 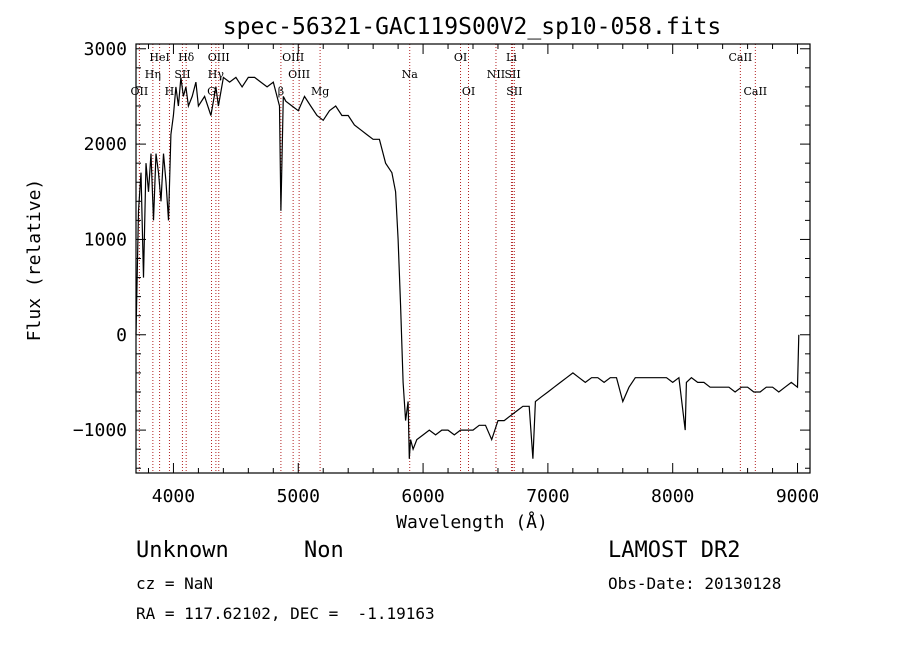 What do you see at coordinates (186, 57) in the screenshot?
I see `spectral-line-label: Hδ` at bounding box center [186, 57].